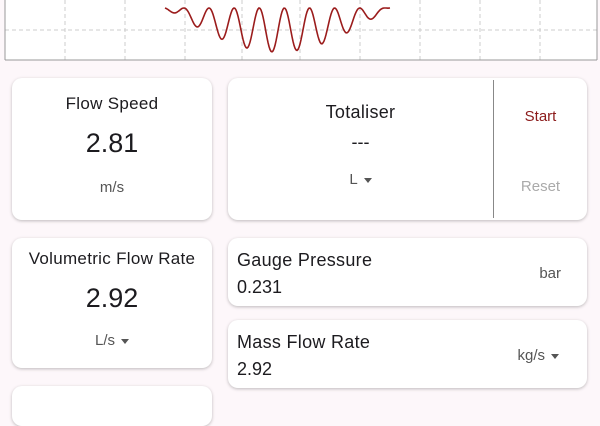 The image size is (600, 426). I want to click on flow-chart, so click(301, 30).